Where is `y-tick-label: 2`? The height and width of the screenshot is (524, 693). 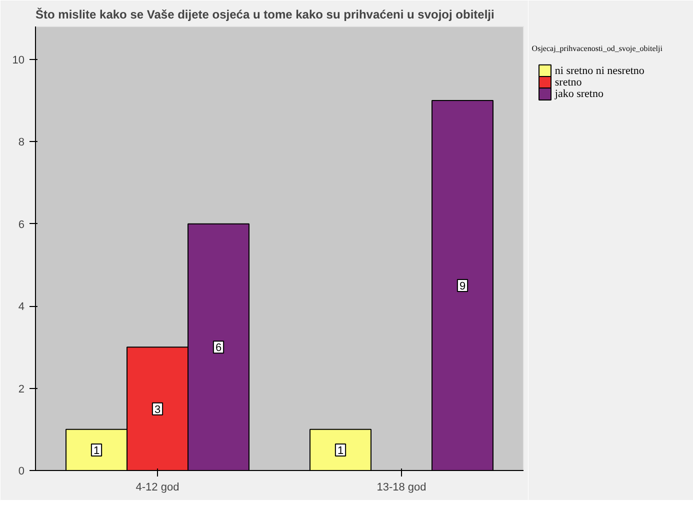 y-tick-label: 2 is located at coordinates (21, 389).